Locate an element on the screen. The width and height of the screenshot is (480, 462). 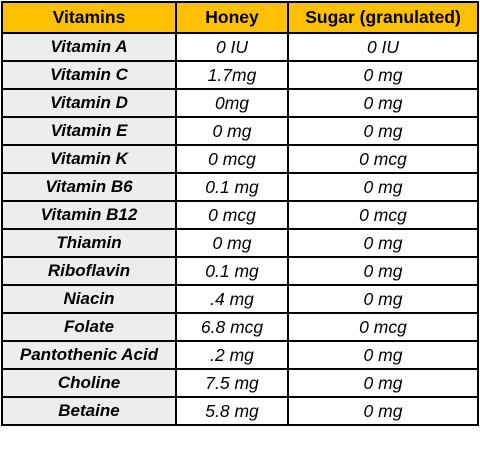
table-row: Vitamin C 1.7mg 0 mg is located at coordinates (240, 75).